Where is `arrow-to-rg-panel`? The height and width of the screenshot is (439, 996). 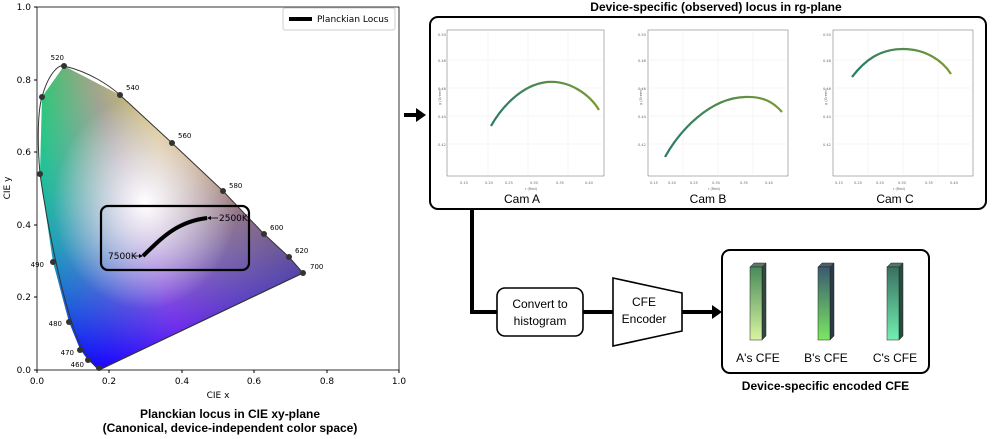 arrow-to-rg-panel is located at coordinates (415, 115).